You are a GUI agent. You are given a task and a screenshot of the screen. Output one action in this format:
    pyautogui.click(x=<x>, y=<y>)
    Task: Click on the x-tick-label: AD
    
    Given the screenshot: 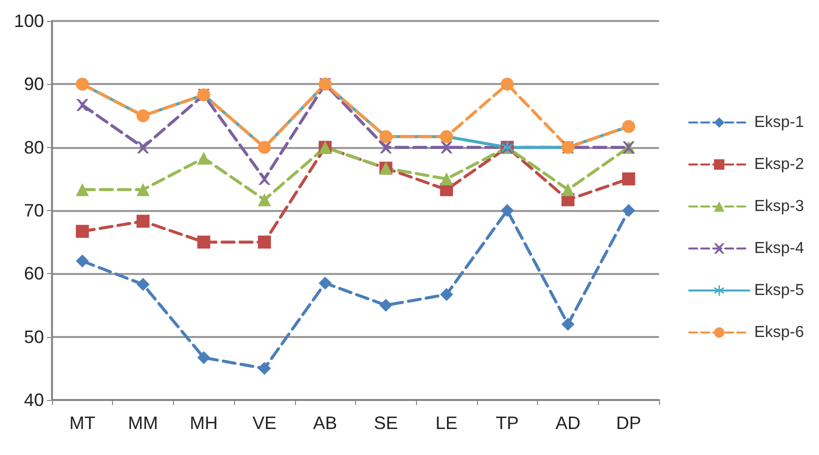 What is the action you would take?
    pyautogui.click(x=567, y=423)
    